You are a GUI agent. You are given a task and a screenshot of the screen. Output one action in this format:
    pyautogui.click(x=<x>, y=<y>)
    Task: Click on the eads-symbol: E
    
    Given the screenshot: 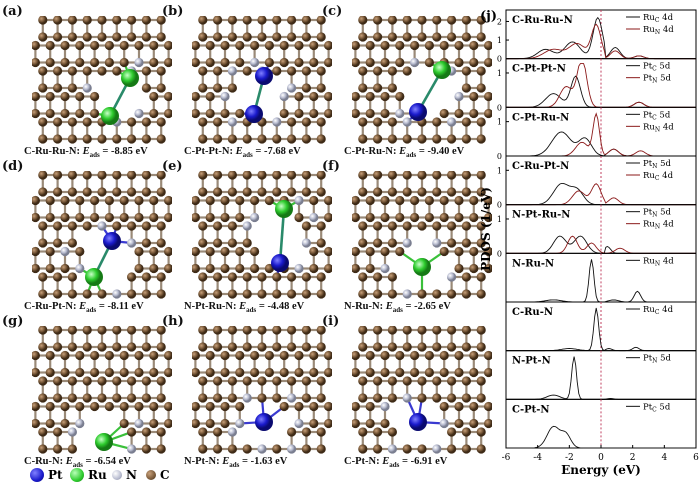 What is the action you would take?
    pyautogui.click(x=389, y=306)
    